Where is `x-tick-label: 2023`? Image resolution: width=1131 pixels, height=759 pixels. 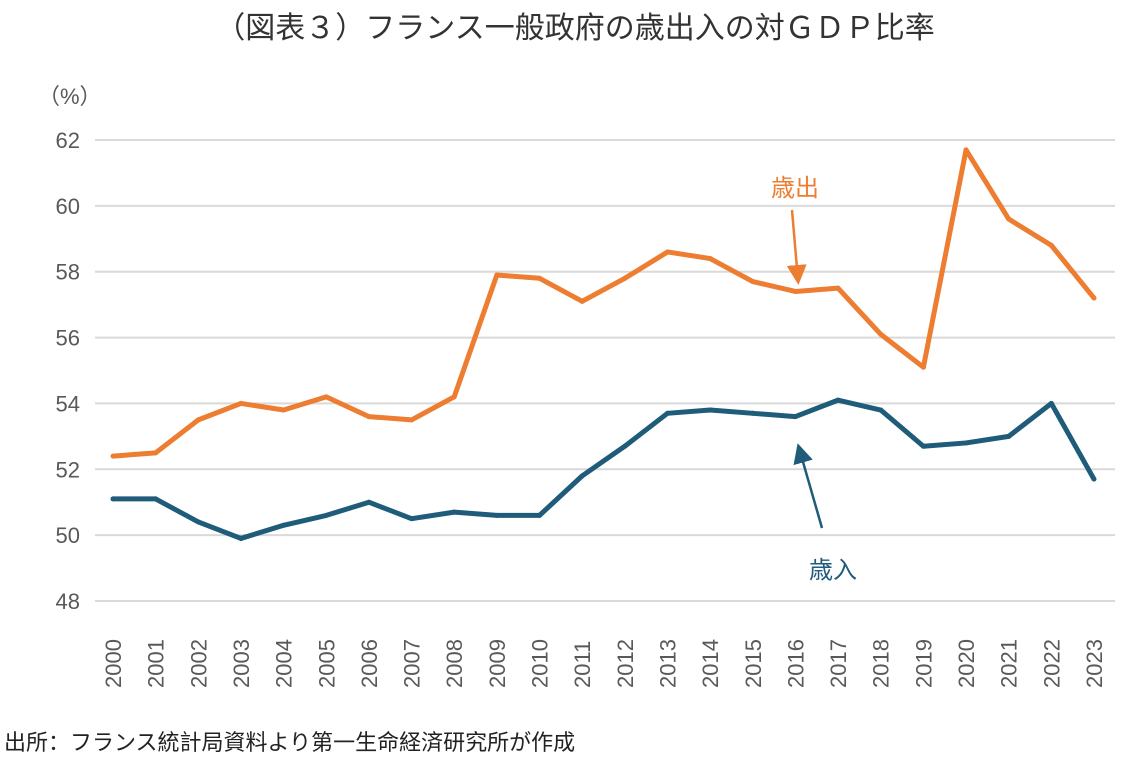
x-tick-label: 2023 is located at coordinates (1094, 663).